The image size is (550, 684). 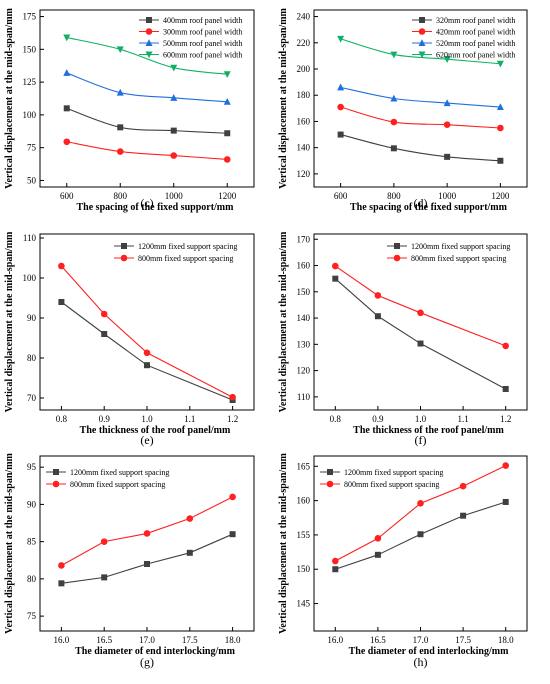 What do you see at coordinates (304, 604) in the screenshot?
I see `y-tick-label: 145` at bounding box center [304, 604].